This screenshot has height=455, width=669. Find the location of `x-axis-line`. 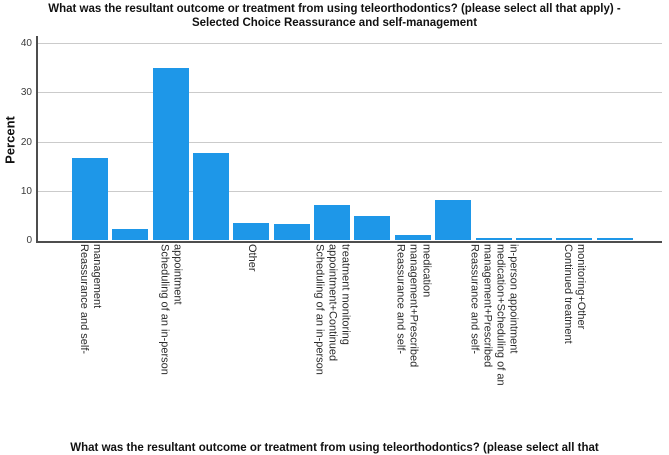

x-axis-line is located at coordinates (349, 241).